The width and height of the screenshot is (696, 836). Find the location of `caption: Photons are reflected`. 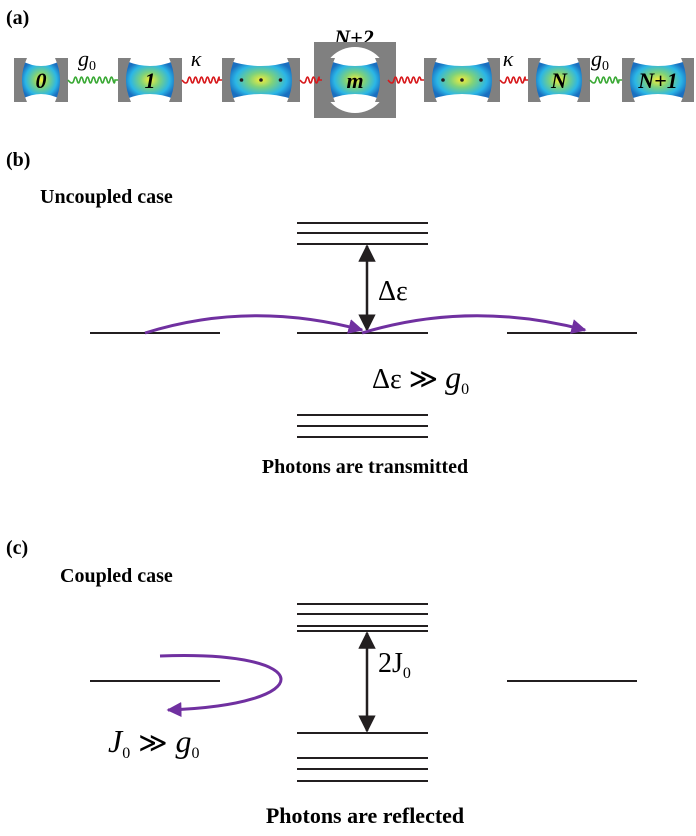

caption: Photons are reflected is located at coordinates (365, 815).